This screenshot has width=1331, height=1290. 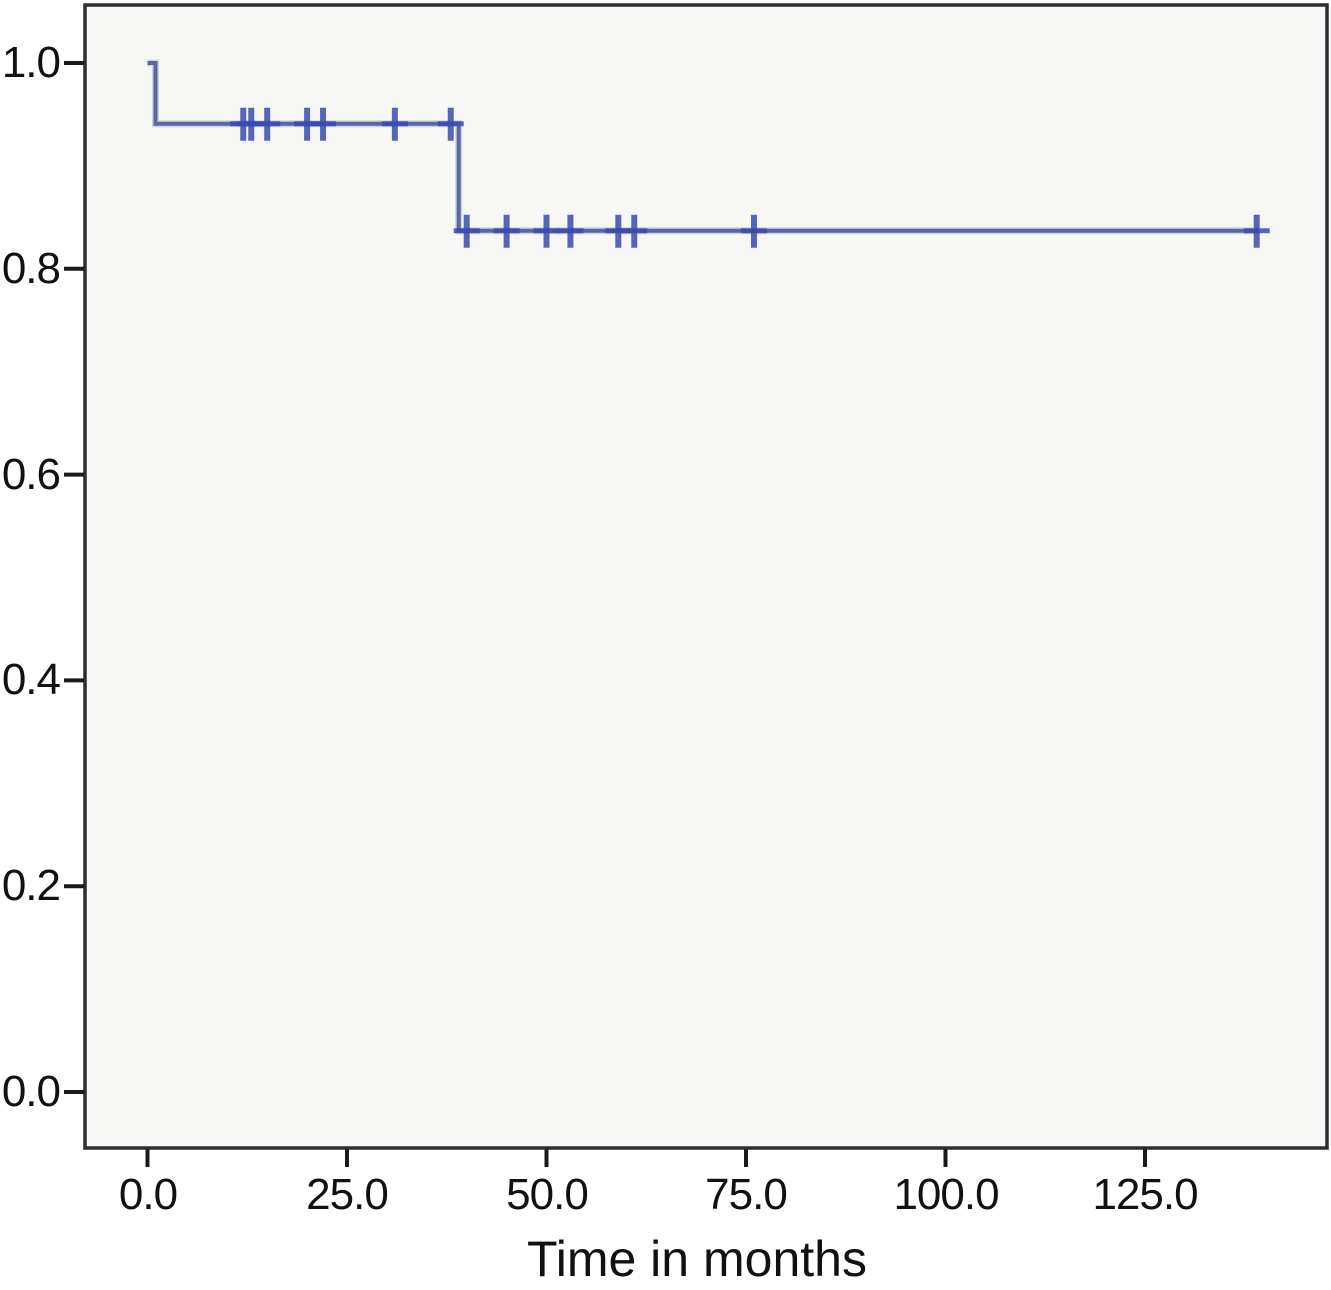 I want to click on y-tick-label: 0.8, so click(x=31, y=268).